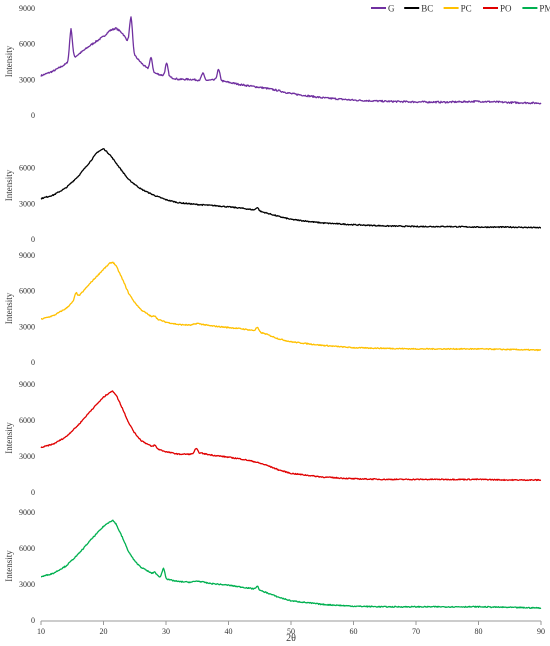  I want to click on x-tick-label: 70, so click(416, 631).